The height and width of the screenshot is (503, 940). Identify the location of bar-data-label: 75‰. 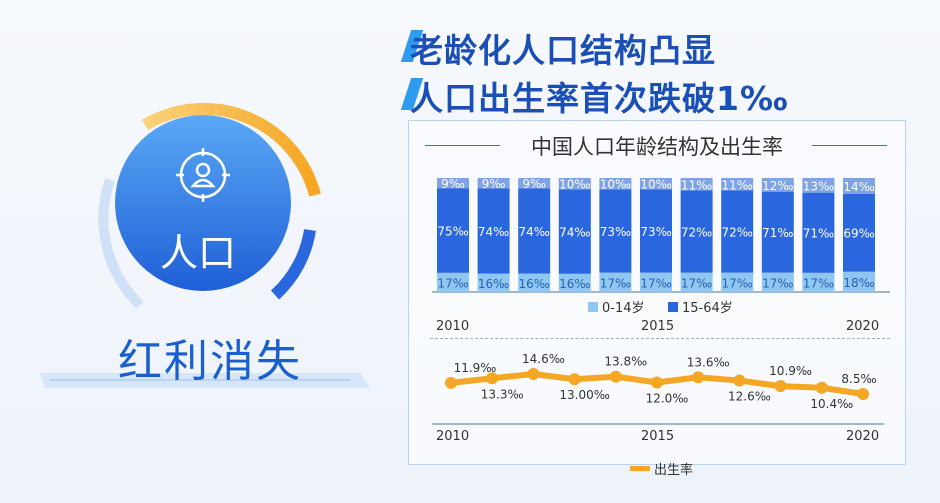
(452, 231).